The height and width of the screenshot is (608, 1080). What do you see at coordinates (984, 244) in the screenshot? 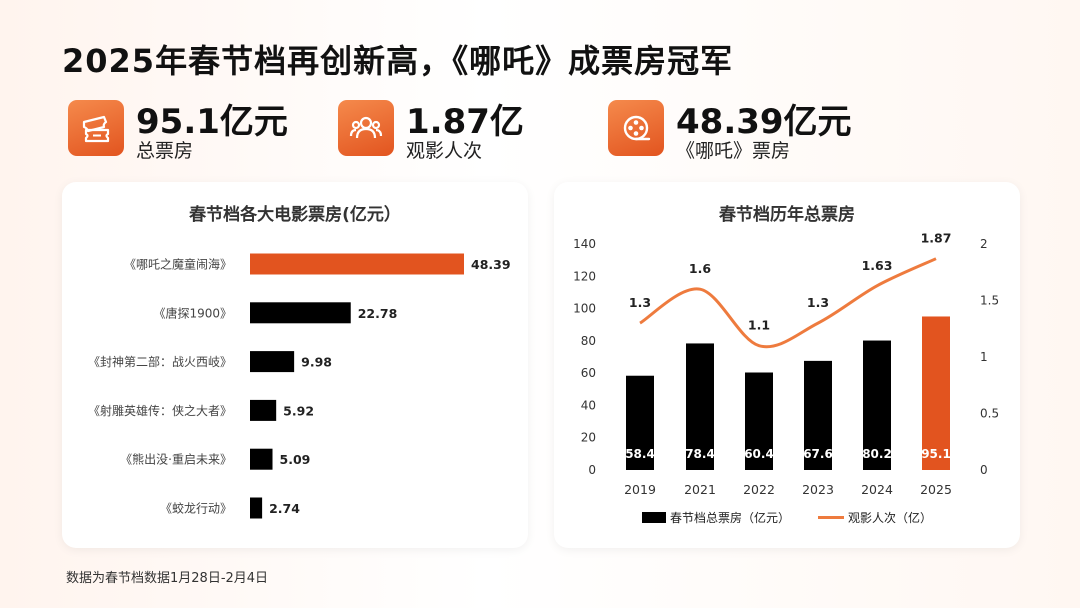
I see `y-tick-right: 2` at bounding box center [984, 244].